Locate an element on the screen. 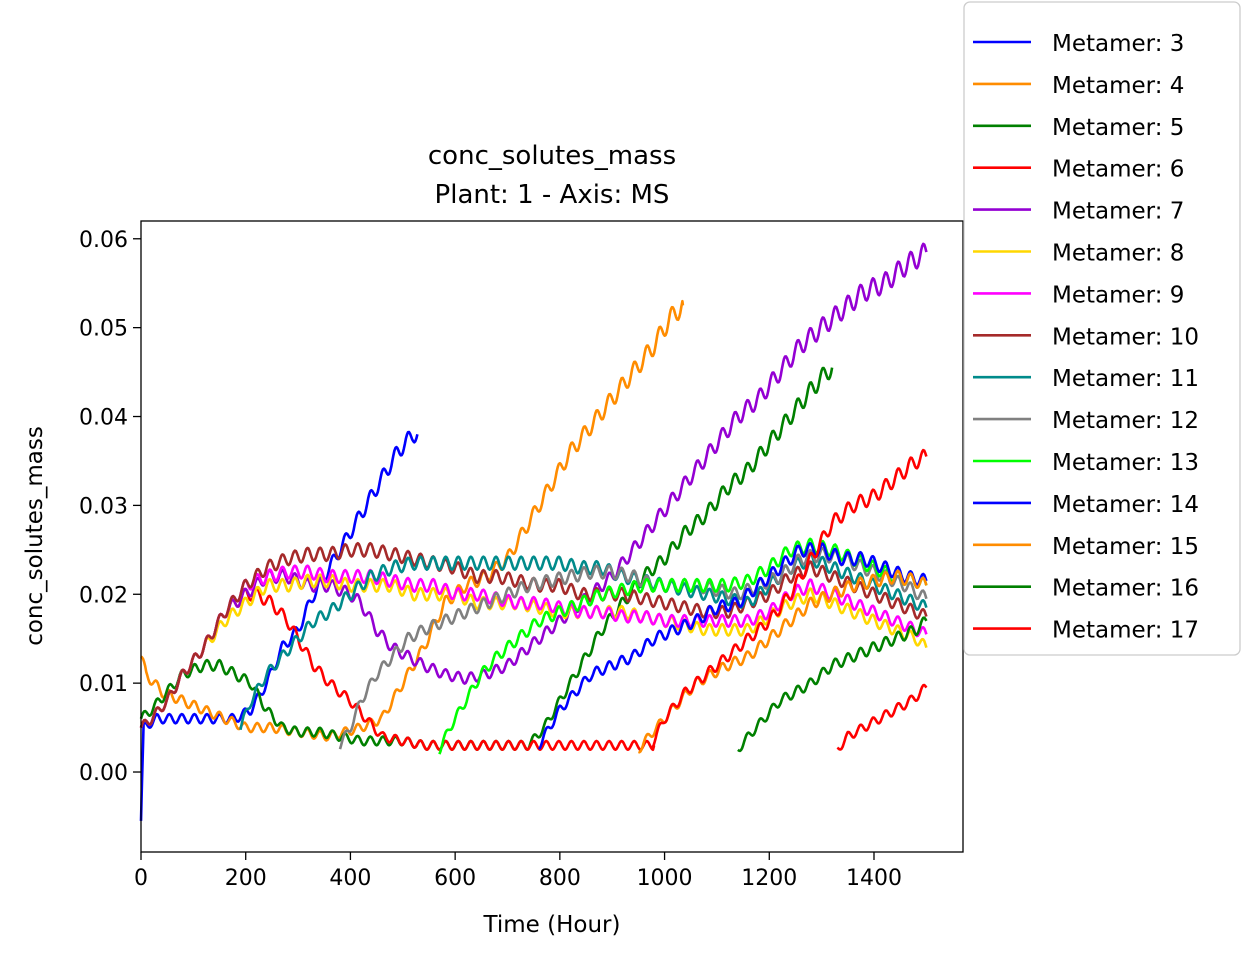 The height and width of the screenshot is (959, 1260). x-tick-label: 200 is located at coordinates (246, 878).